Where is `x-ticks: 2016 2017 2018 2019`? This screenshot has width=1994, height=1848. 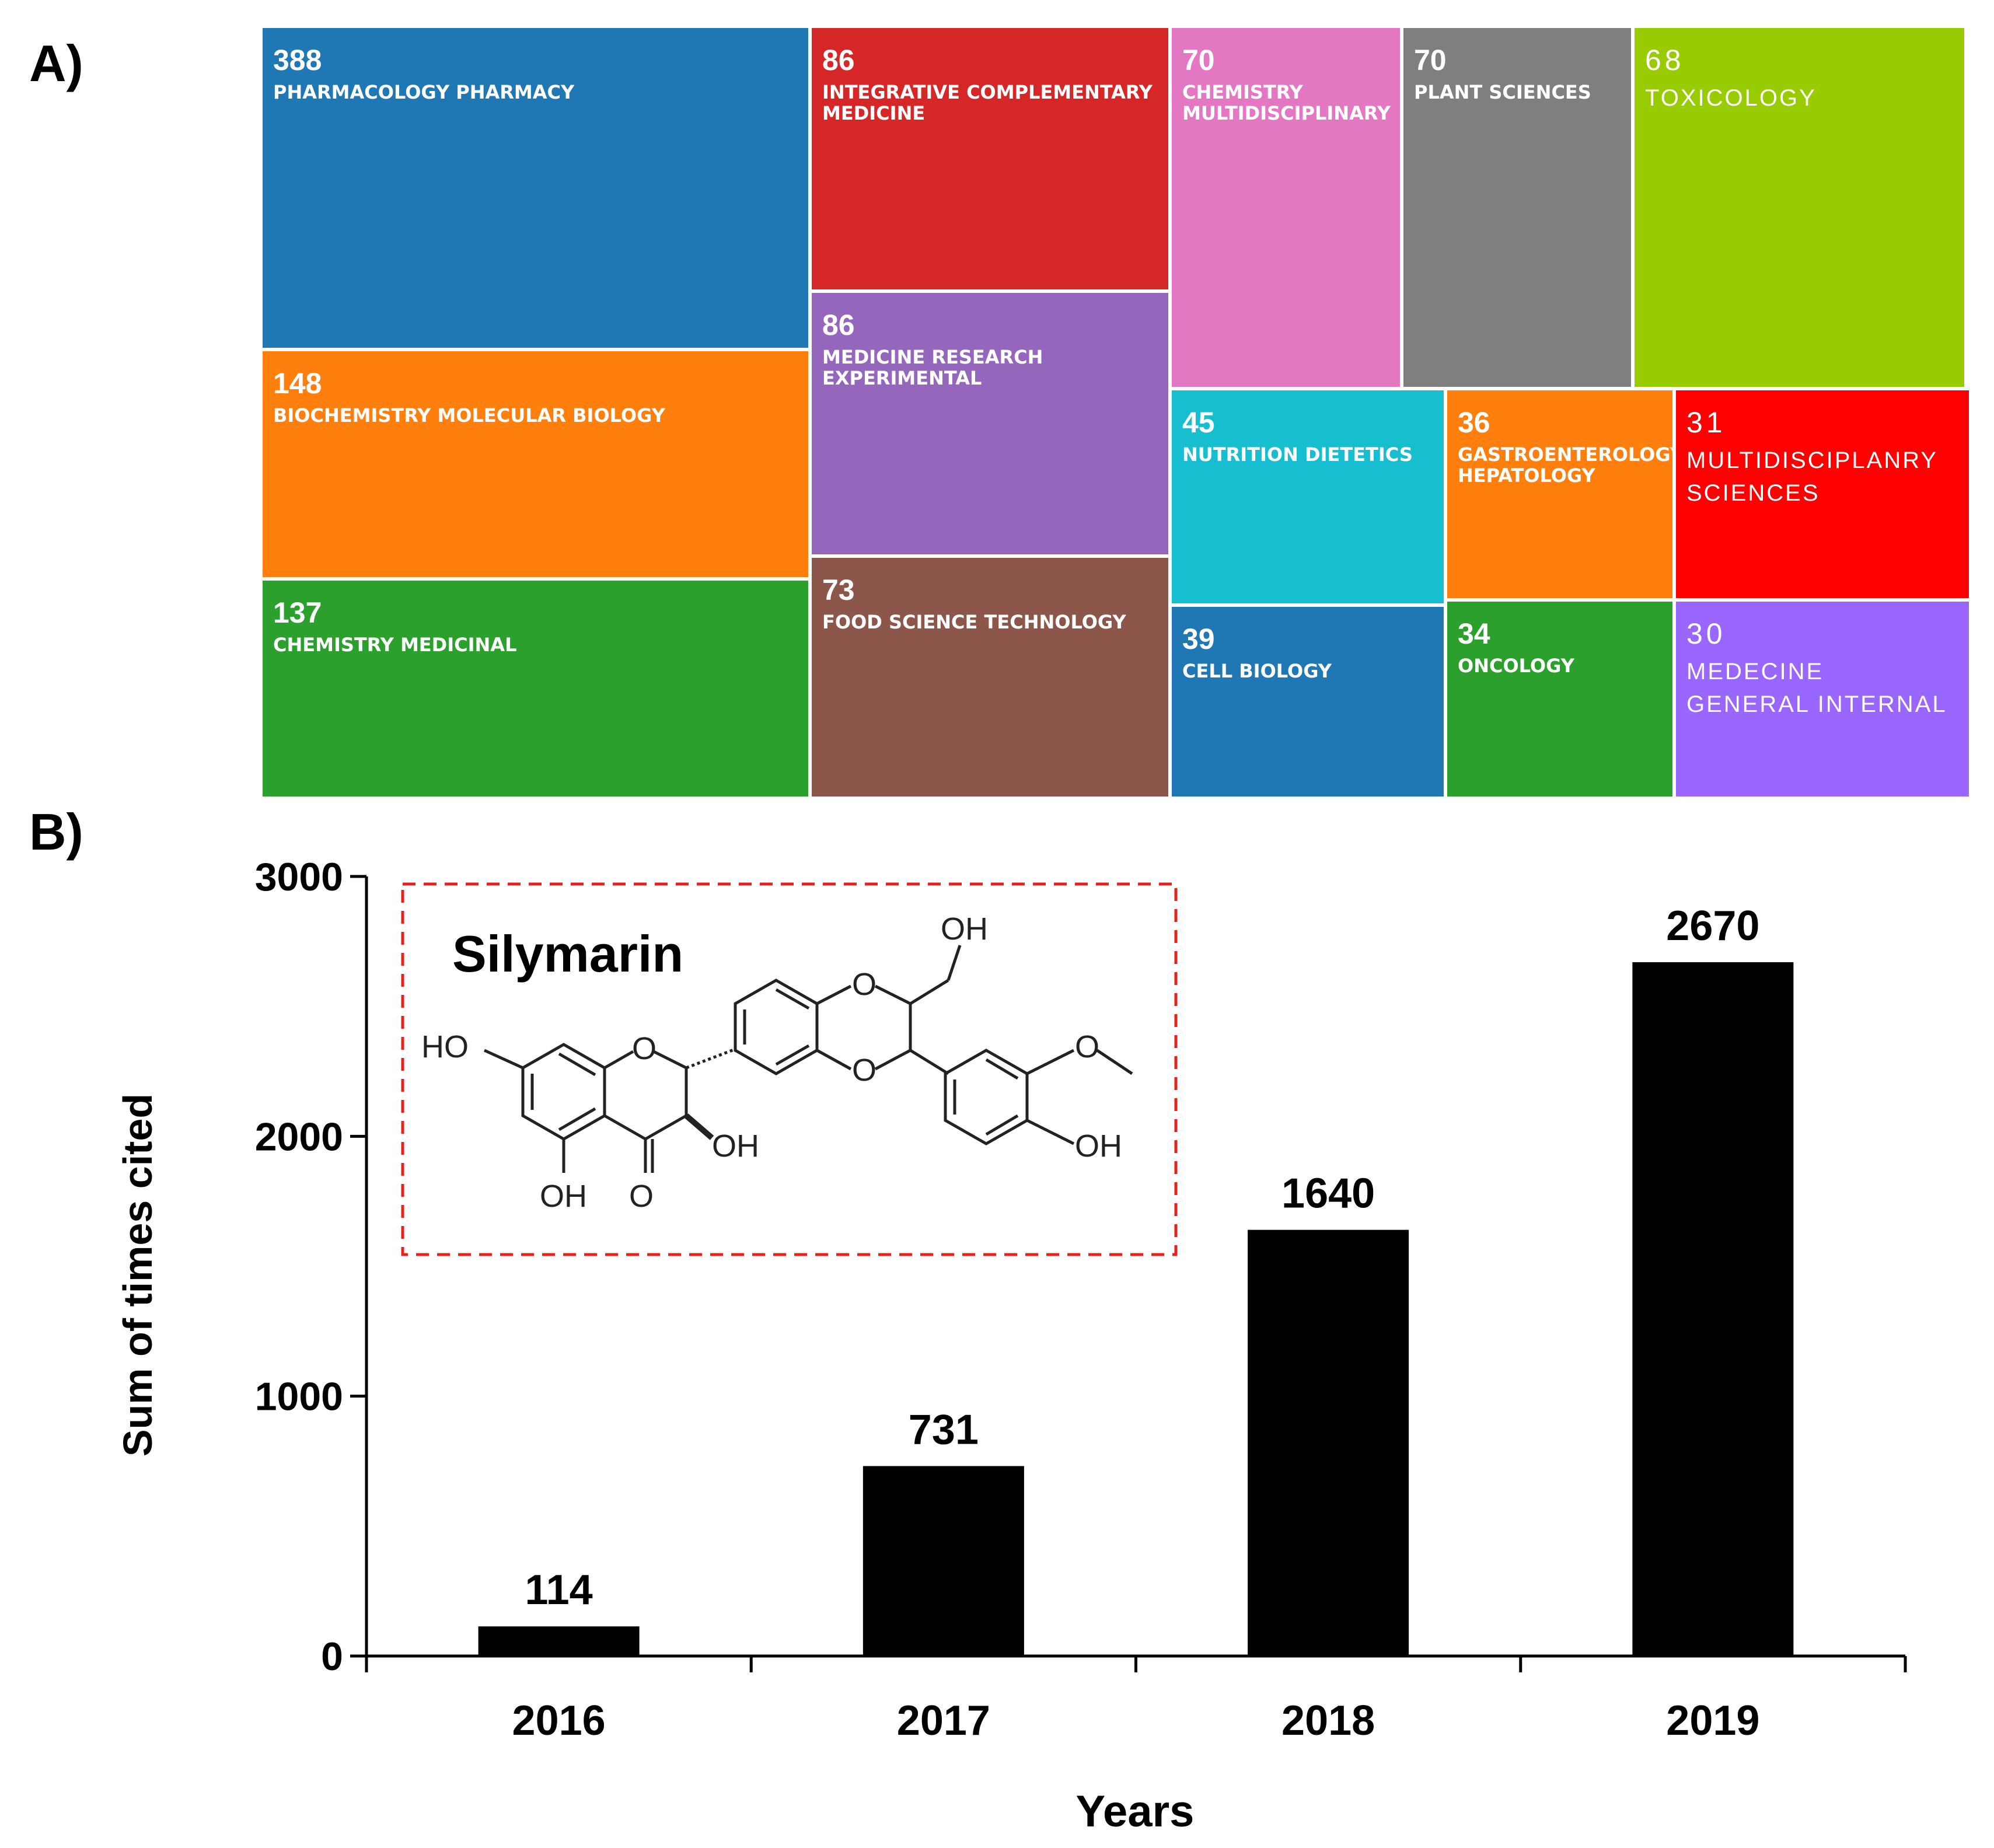 x-ticks: 2016 2017 2018 2019 is located at coordinates (1136, 1700).